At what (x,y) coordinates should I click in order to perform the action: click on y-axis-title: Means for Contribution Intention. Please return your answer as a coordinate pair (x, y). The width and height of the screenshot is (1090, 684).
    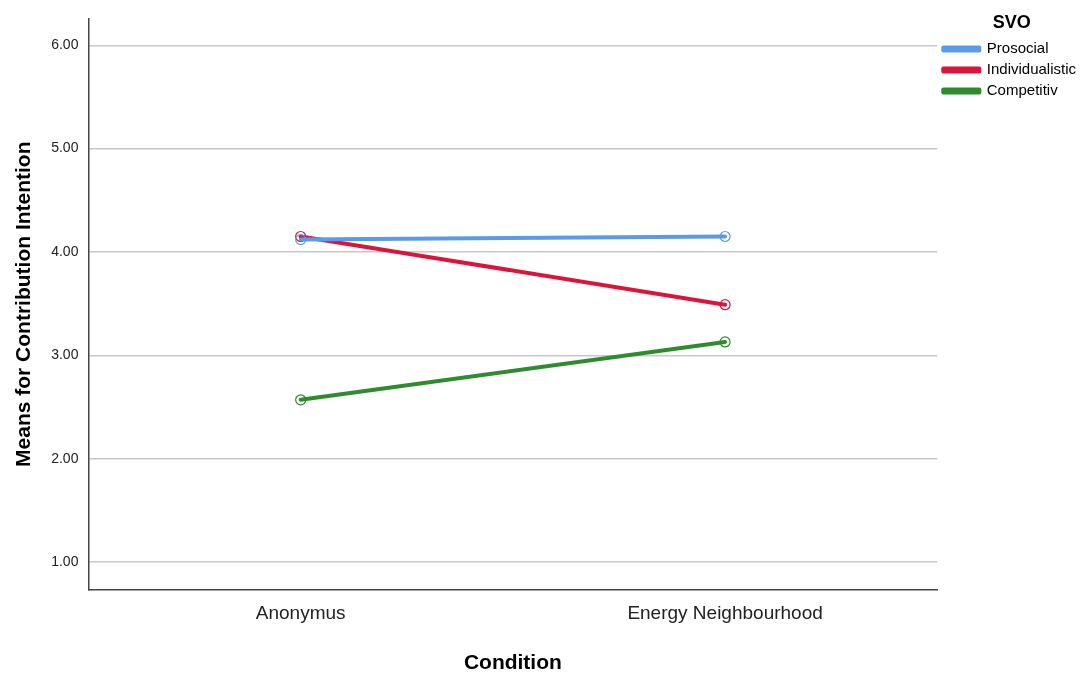
    Looking at the image, I should click on (23, 304).